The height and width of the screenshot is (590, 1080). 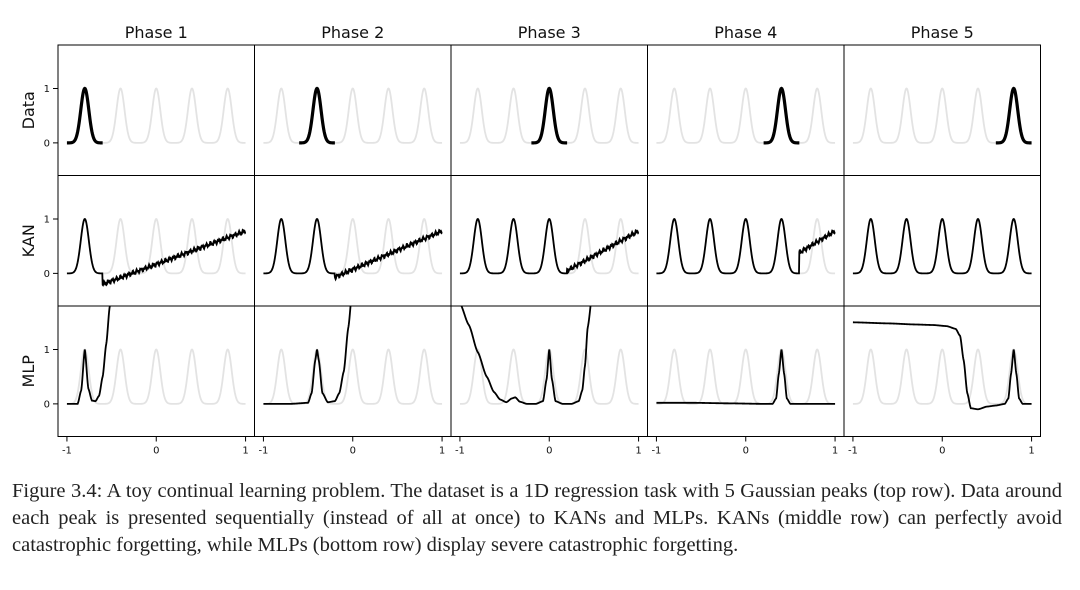 What do you see at coordinates (549, 32) in the screenshot?
I see `column-title-phase-3: Phase 3` at bounding box center [549, 32].